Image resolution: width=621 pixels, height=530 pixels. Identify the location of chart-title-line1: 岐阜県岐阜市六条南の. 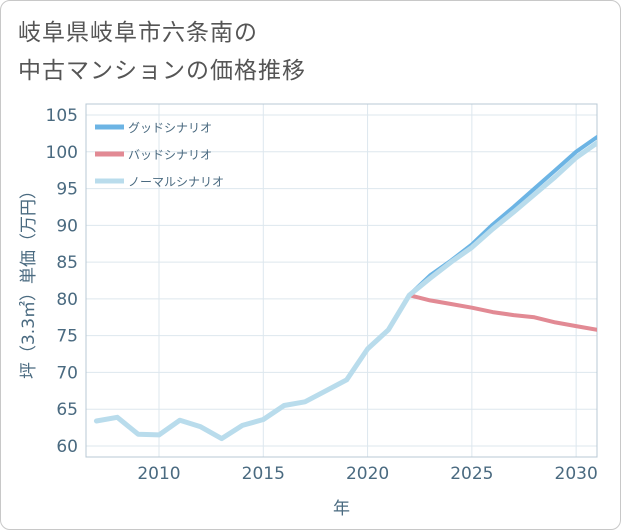
(138, 33).